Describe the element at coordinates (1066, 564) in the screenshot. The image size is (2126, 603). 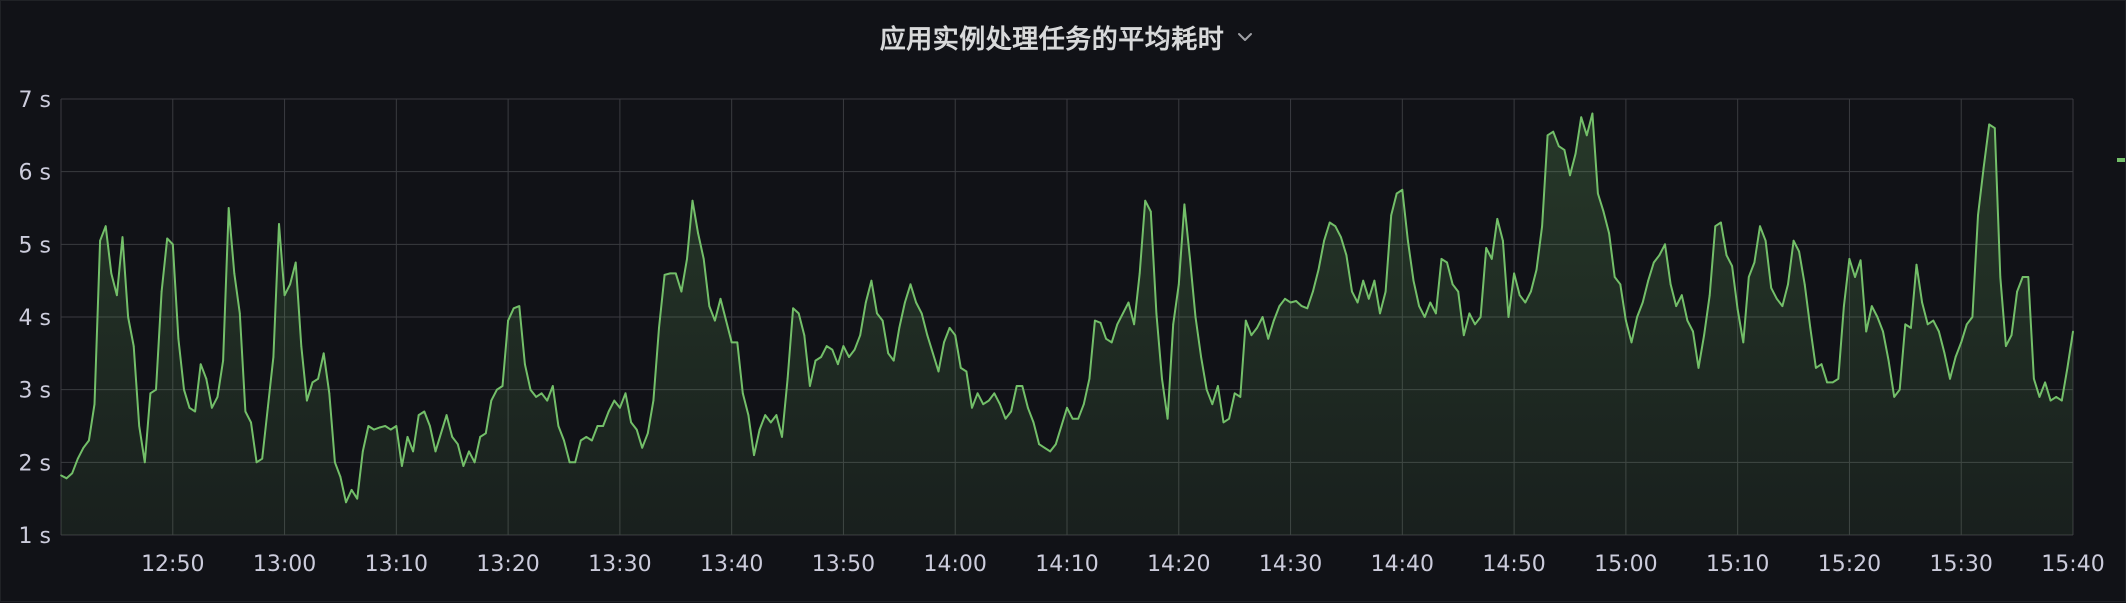
I see `x-tick-label: 14:10` at that location.